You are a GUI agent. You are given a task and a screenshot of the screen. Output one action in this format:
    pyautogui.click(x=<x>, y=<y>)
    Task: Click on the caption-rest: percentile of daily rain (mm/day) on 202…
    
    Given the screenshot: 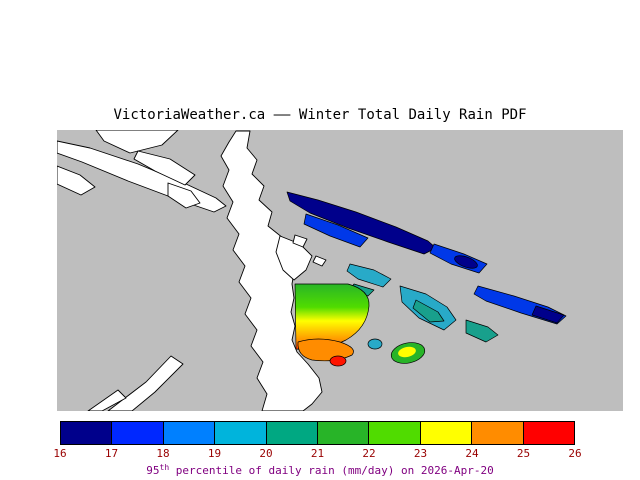 What is the action you would take?
    pyautogui.click(x=331, y=470)
    